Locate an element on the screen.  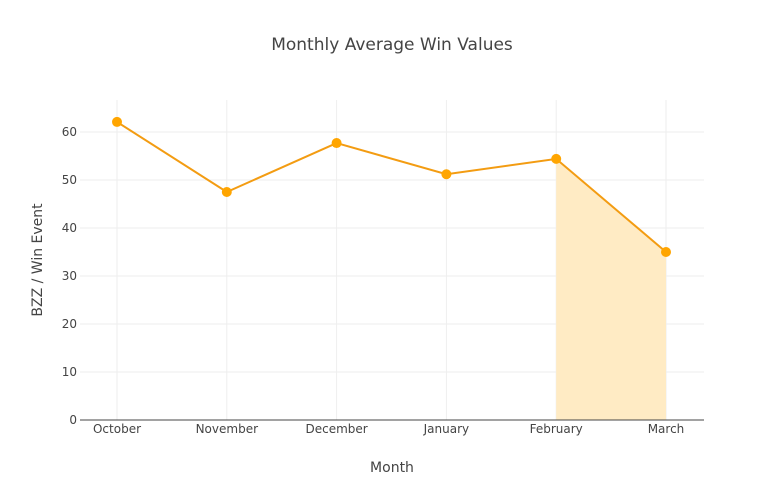
x-tick-label: February is located at coordinates (556, 429).